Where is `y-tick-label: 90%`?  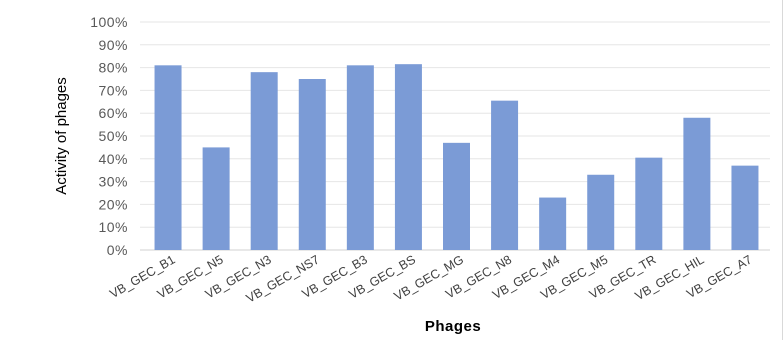 y-tick-label: 90% is located at coordinates (113, 45).